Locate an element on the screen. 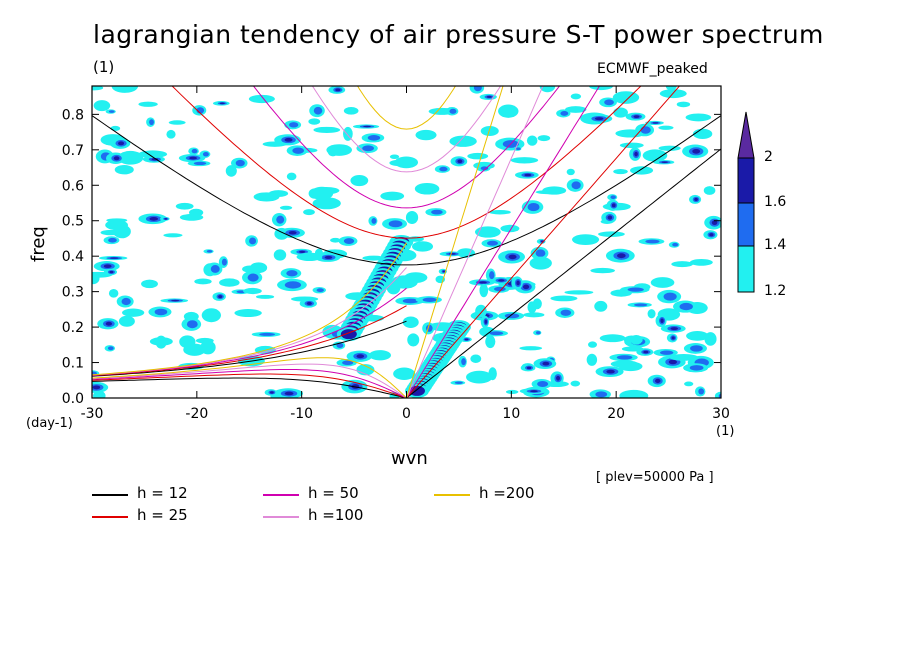  colorbar-swatch is located at coordinates (746, 269).